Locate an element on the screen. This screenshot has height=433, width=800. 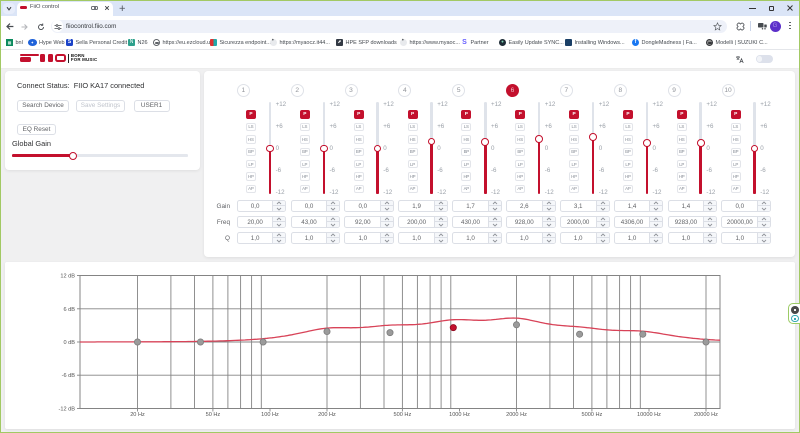
svg-text: 10000 Hz is located at coordinates (649, 415).